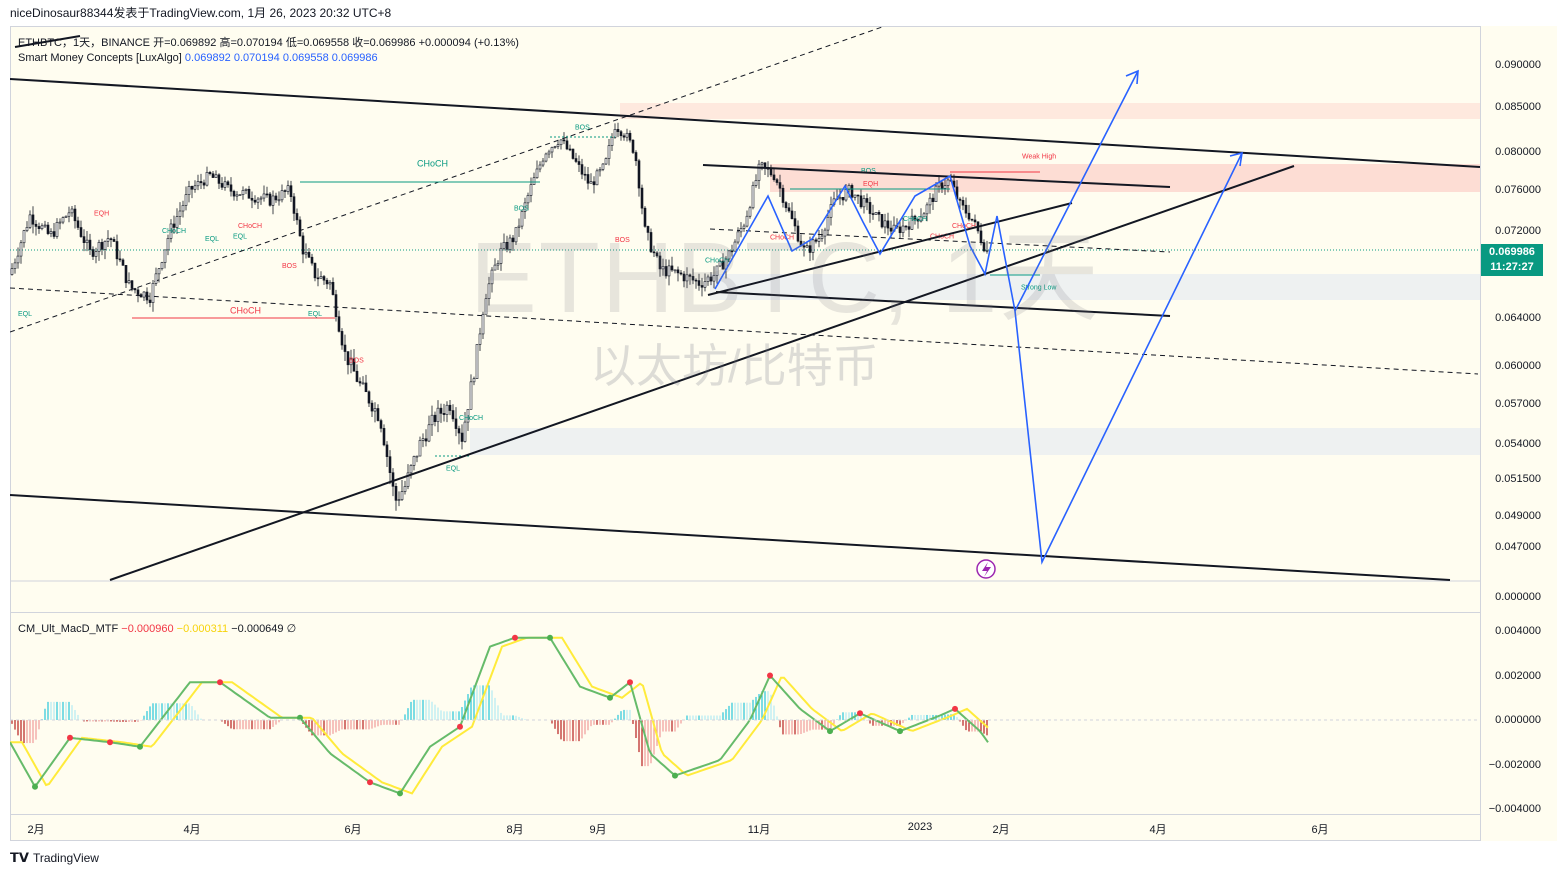 Image resolution: width=1566 pixels, height=875 pixels. I want to click on price-tick-label: 0.064000, so click(1518, 318).